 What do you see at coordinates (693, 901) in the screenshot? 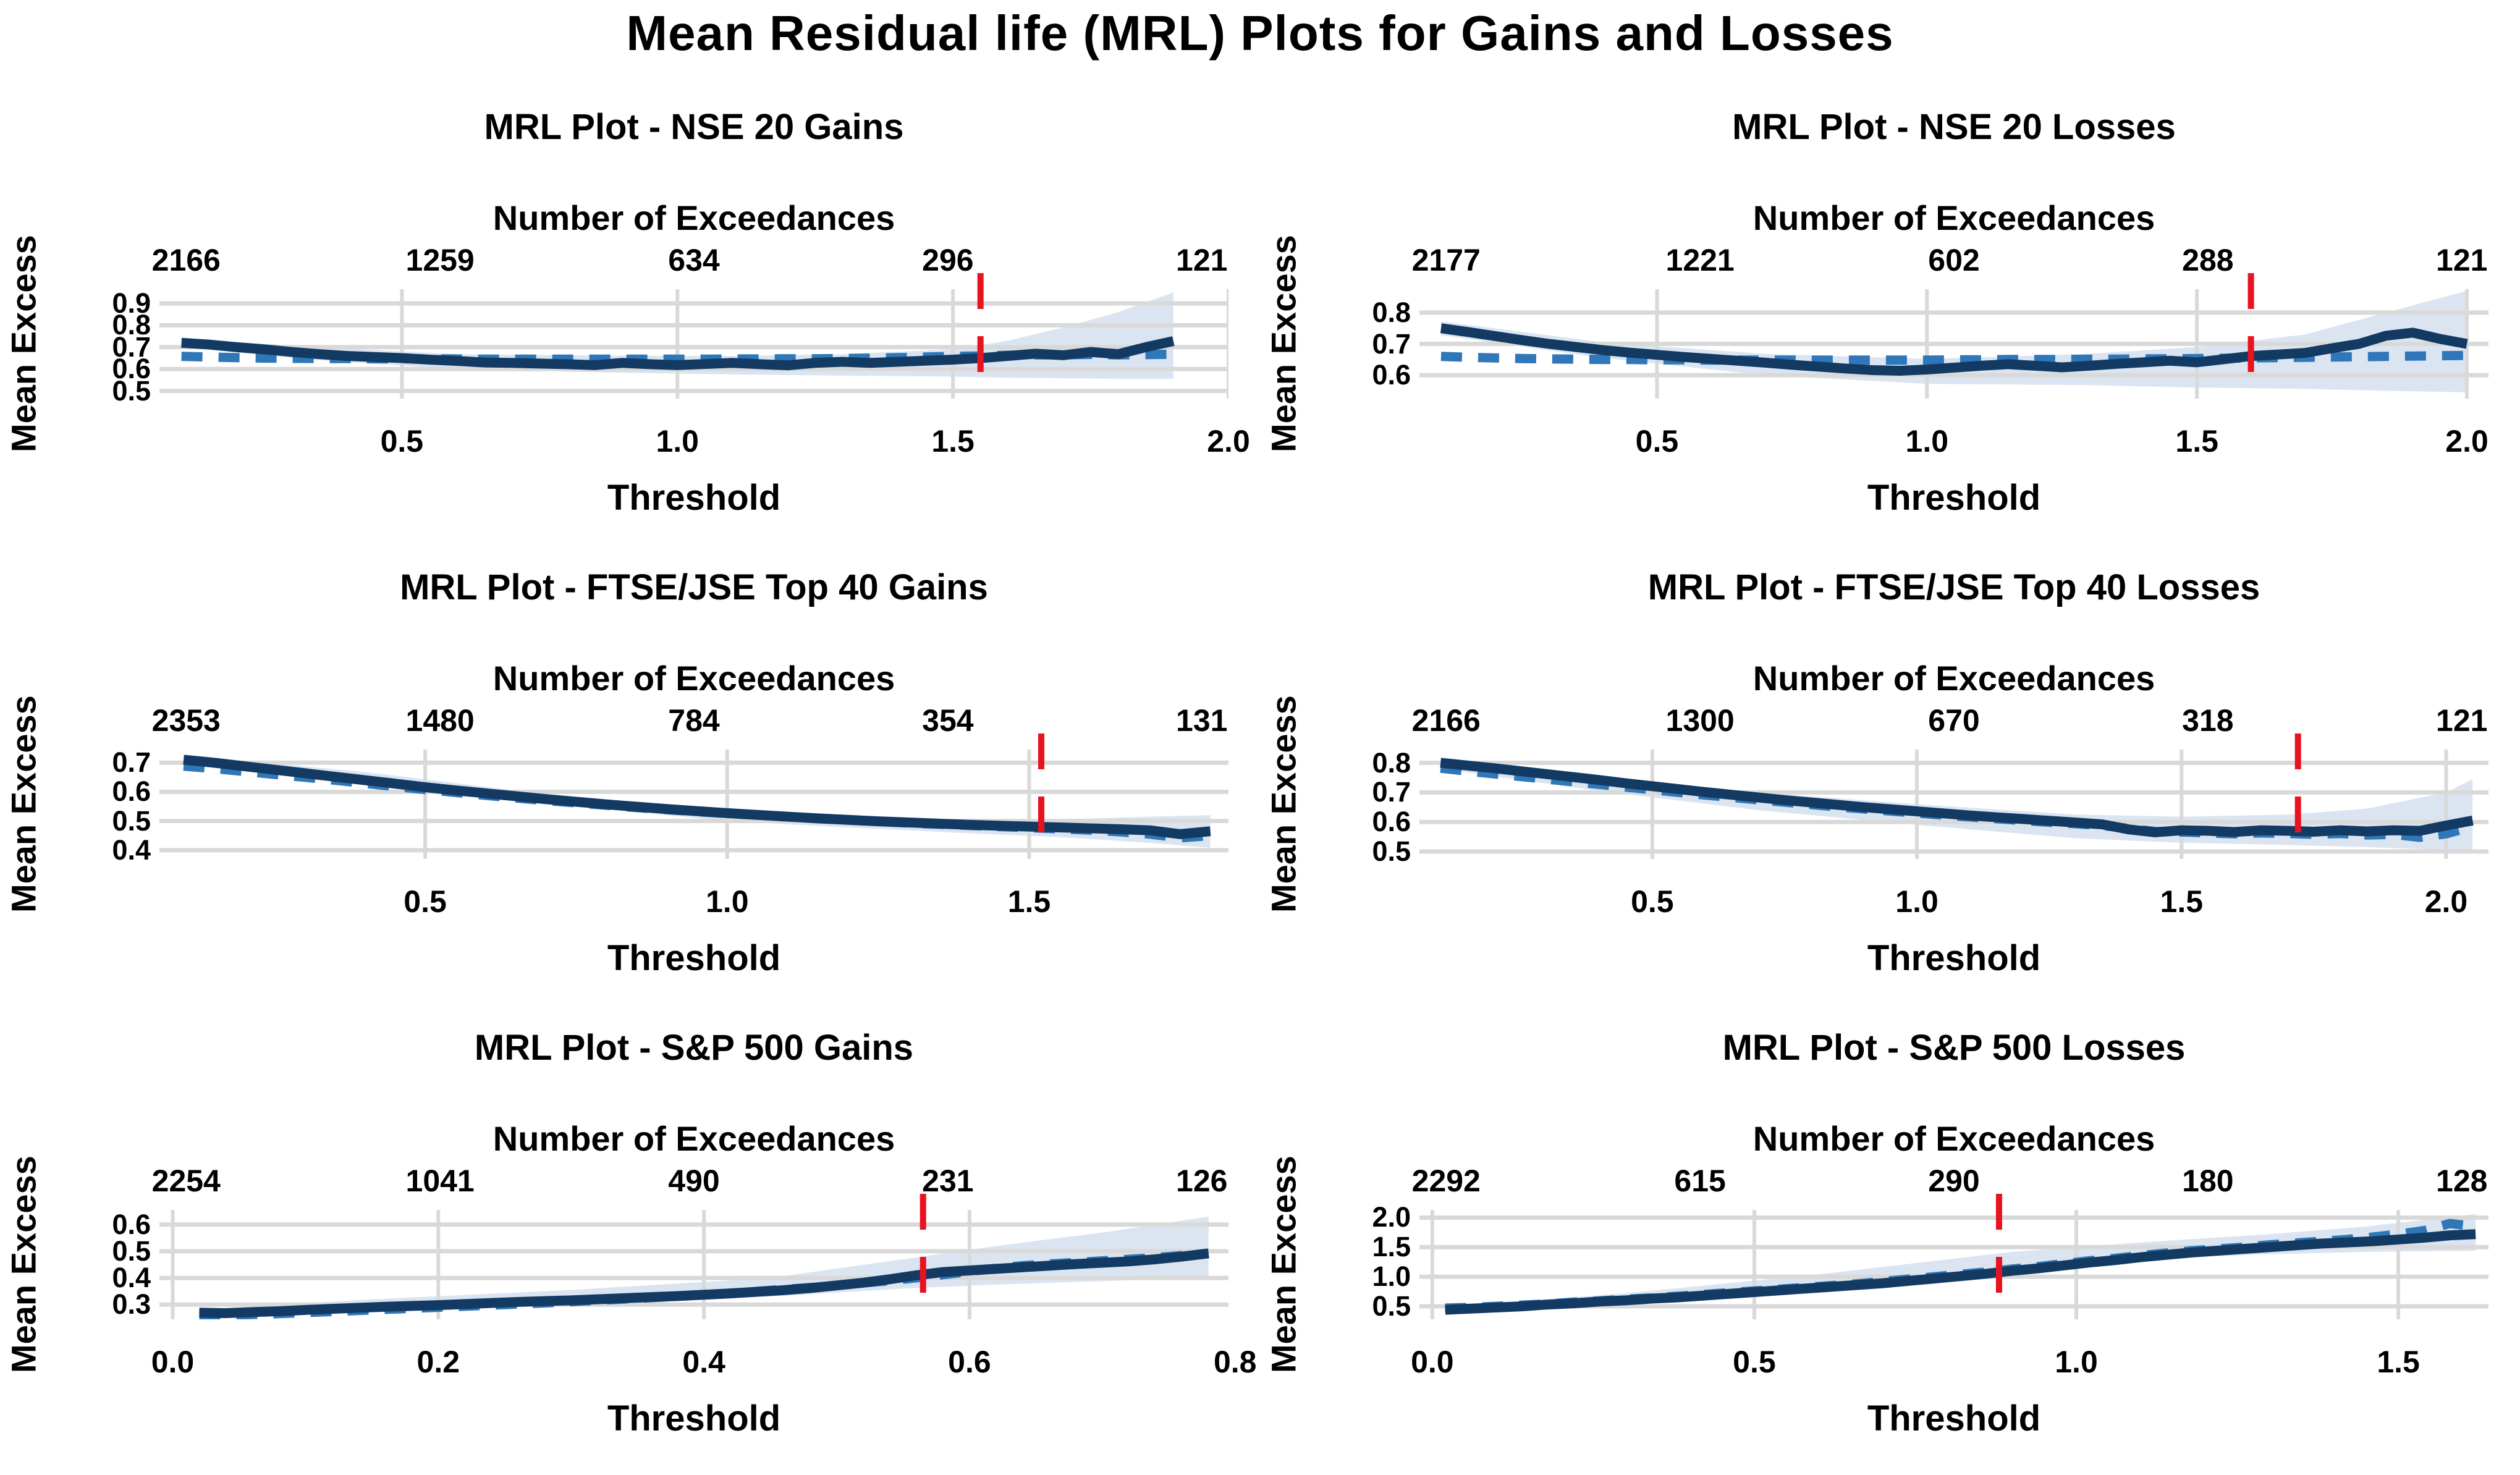
I see `x-axis-ticks: 0.5 1.0 1.5` at bounding box center [693, 901].